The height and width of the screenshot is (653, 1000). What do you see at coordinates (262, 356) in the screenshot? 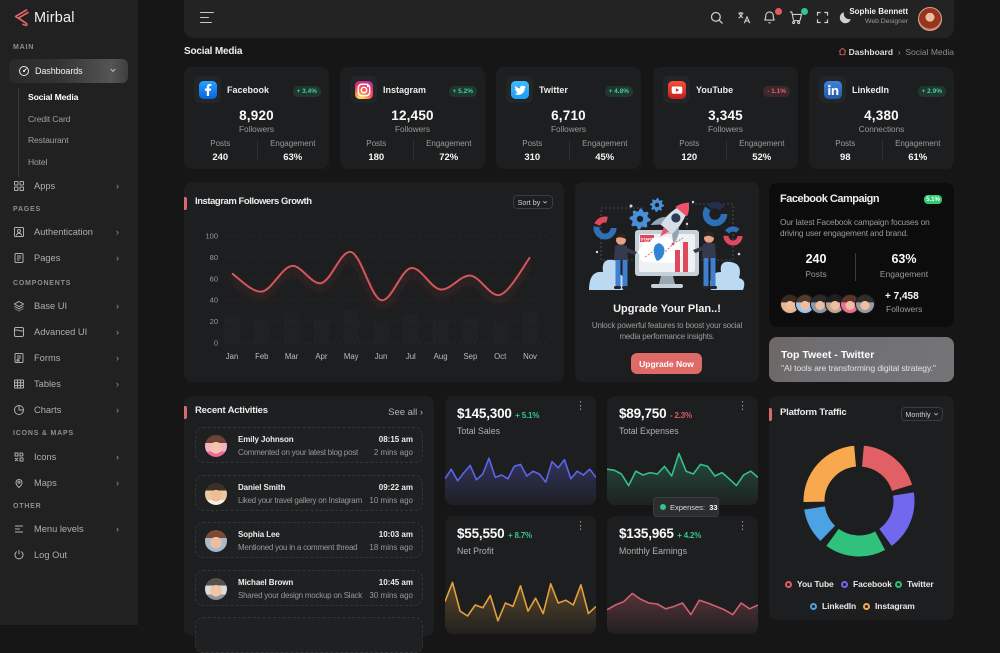
I see `svg-text: Feb` at bounding box center [262, 356].